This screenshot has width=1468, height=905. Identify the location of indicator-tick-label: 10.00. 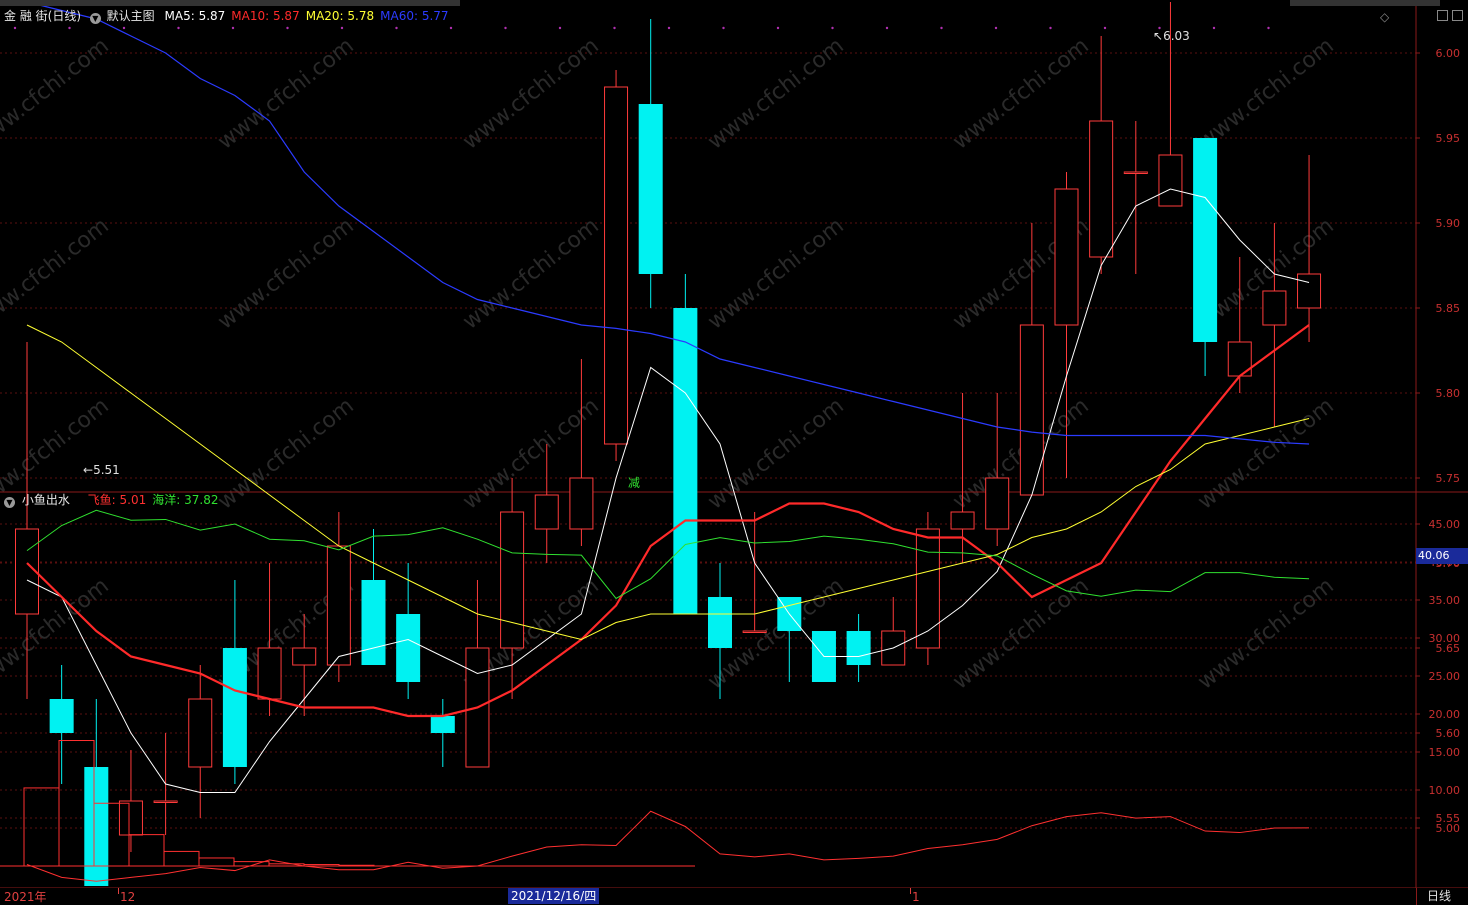
(1445, 790).